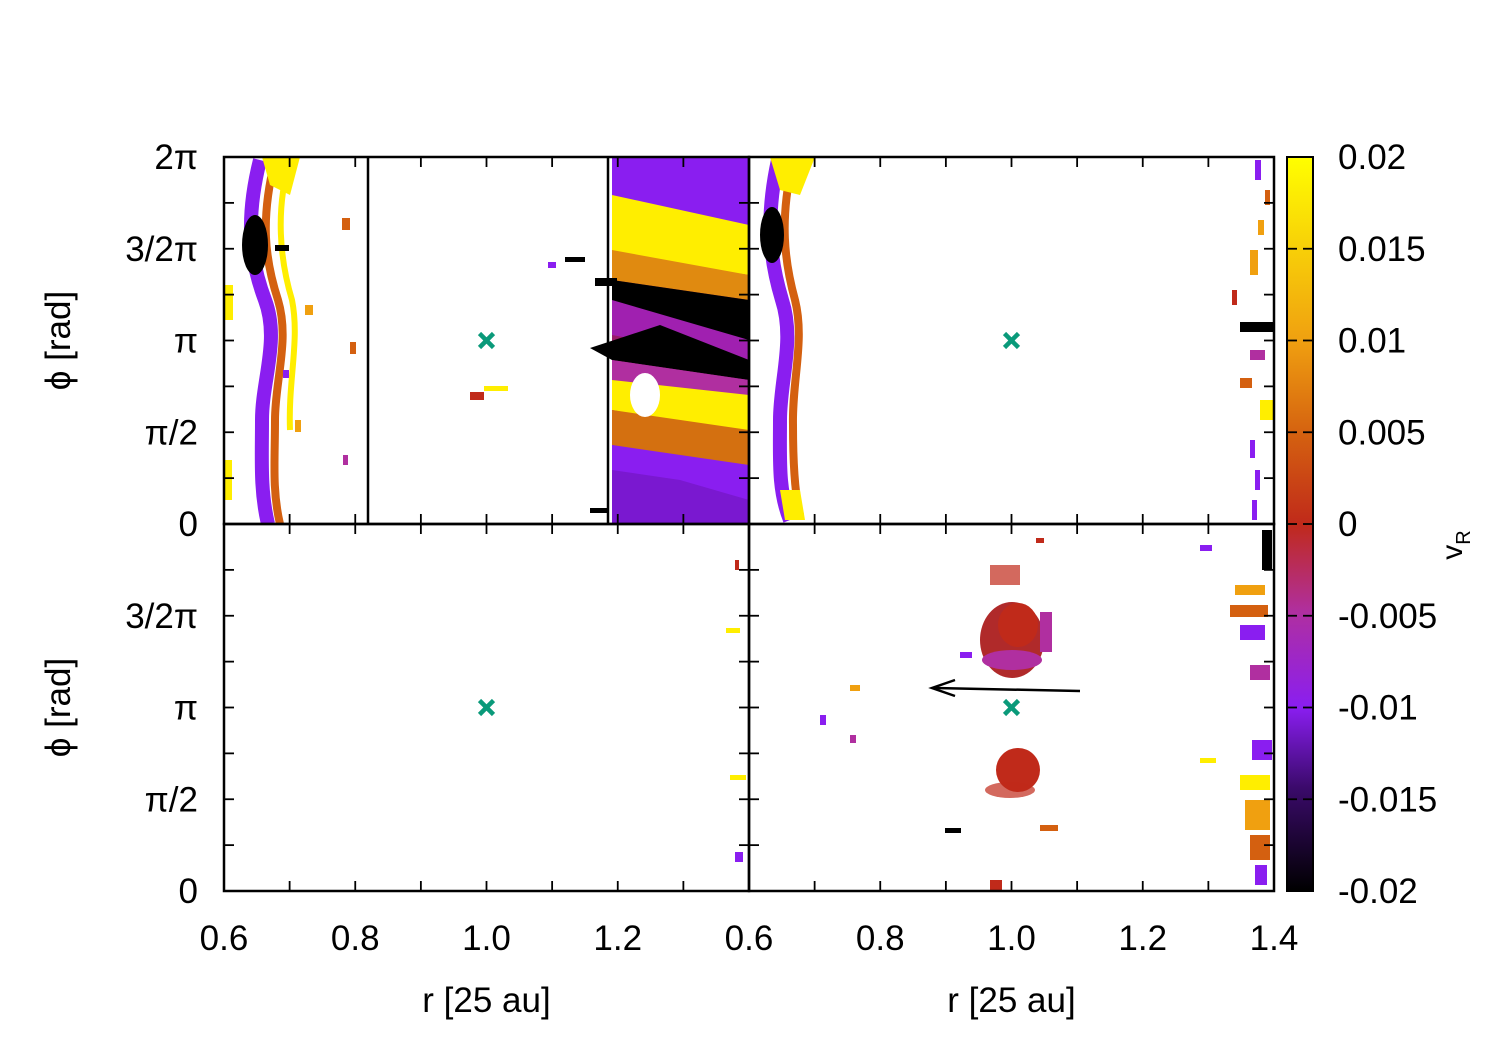  What do you see at coordinates (1378, 891) in the screenshot?
I see `colorbar-tick-label: -0.02` at bounding box center [1378, 891].